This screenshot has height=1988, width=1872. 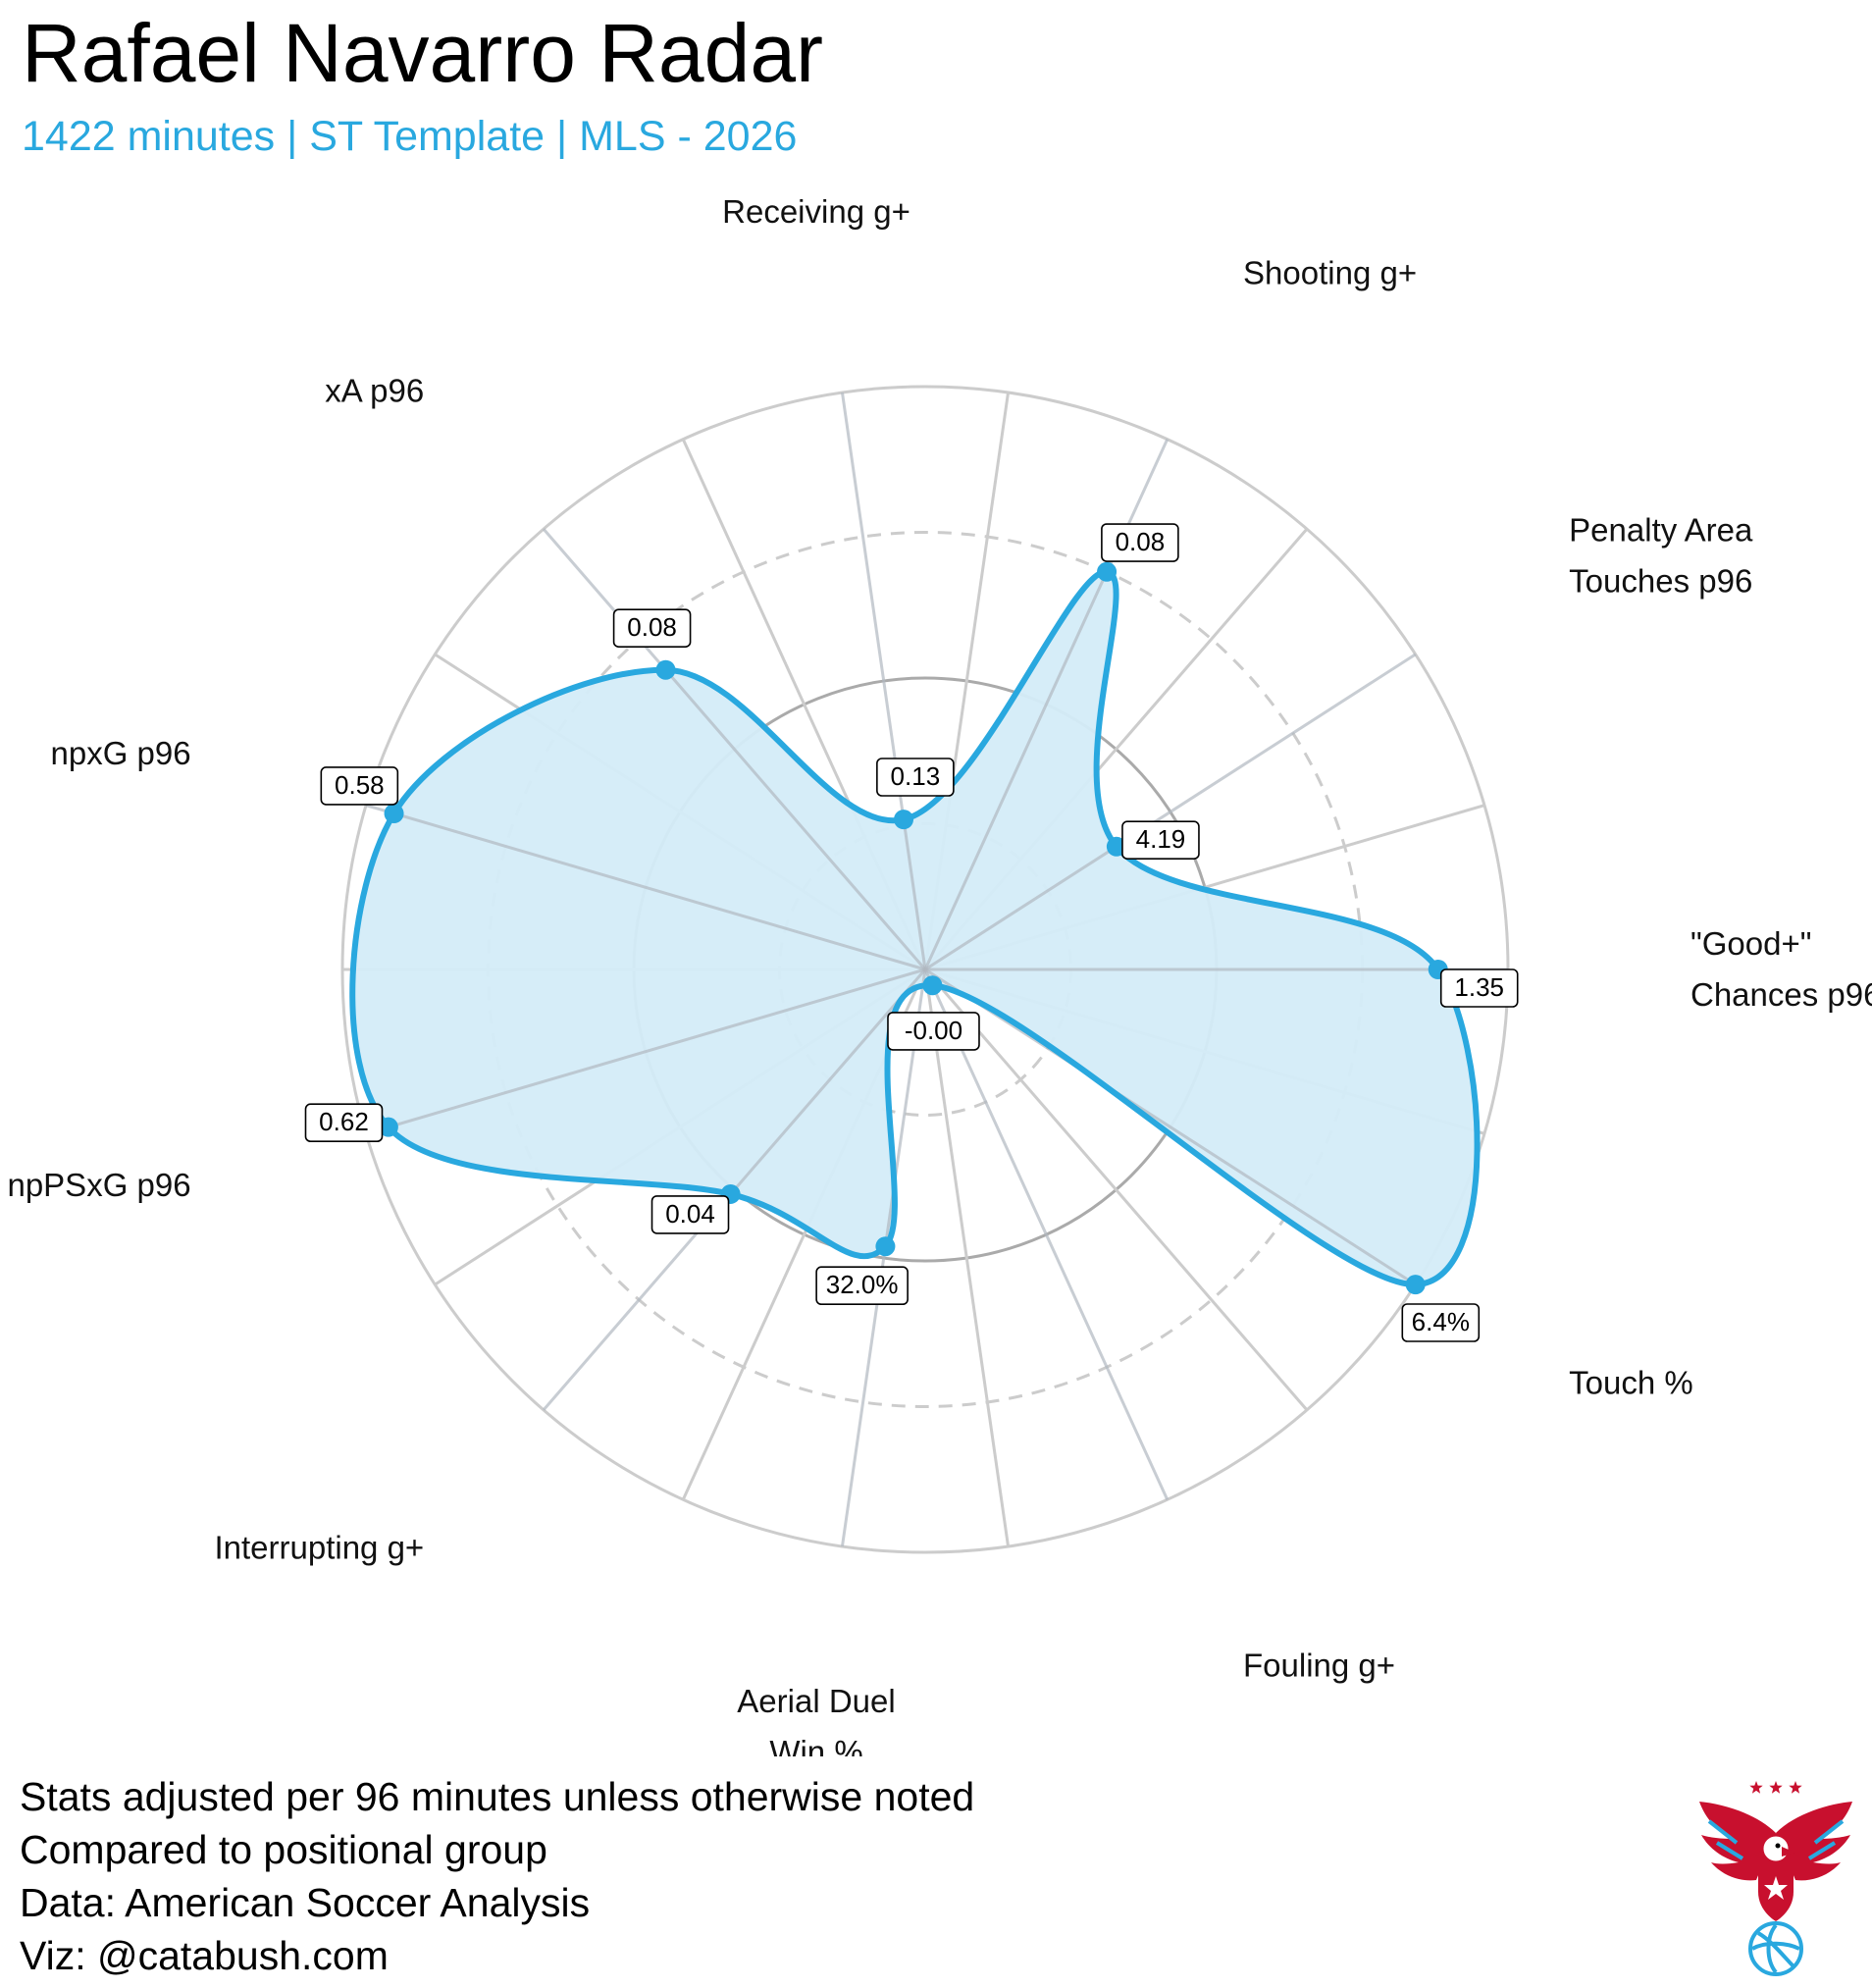 What do you see at coordinates (319, 1547) in the screenshot?
I see `axis-label-interrupting-g: Interrupting g+` at bounding box center [319, 1547].